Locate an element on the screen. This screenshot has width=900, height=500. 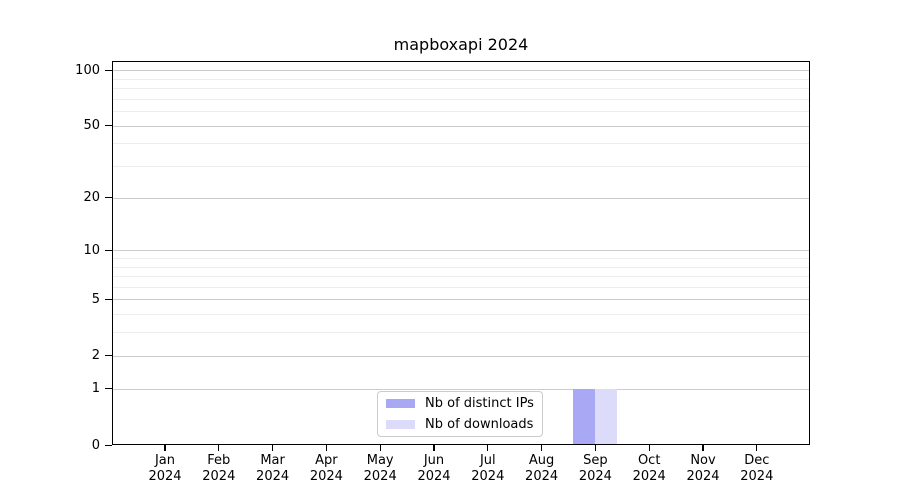
x-axis-tick-label: Aug 2024 is located at coordinates (542, 468).